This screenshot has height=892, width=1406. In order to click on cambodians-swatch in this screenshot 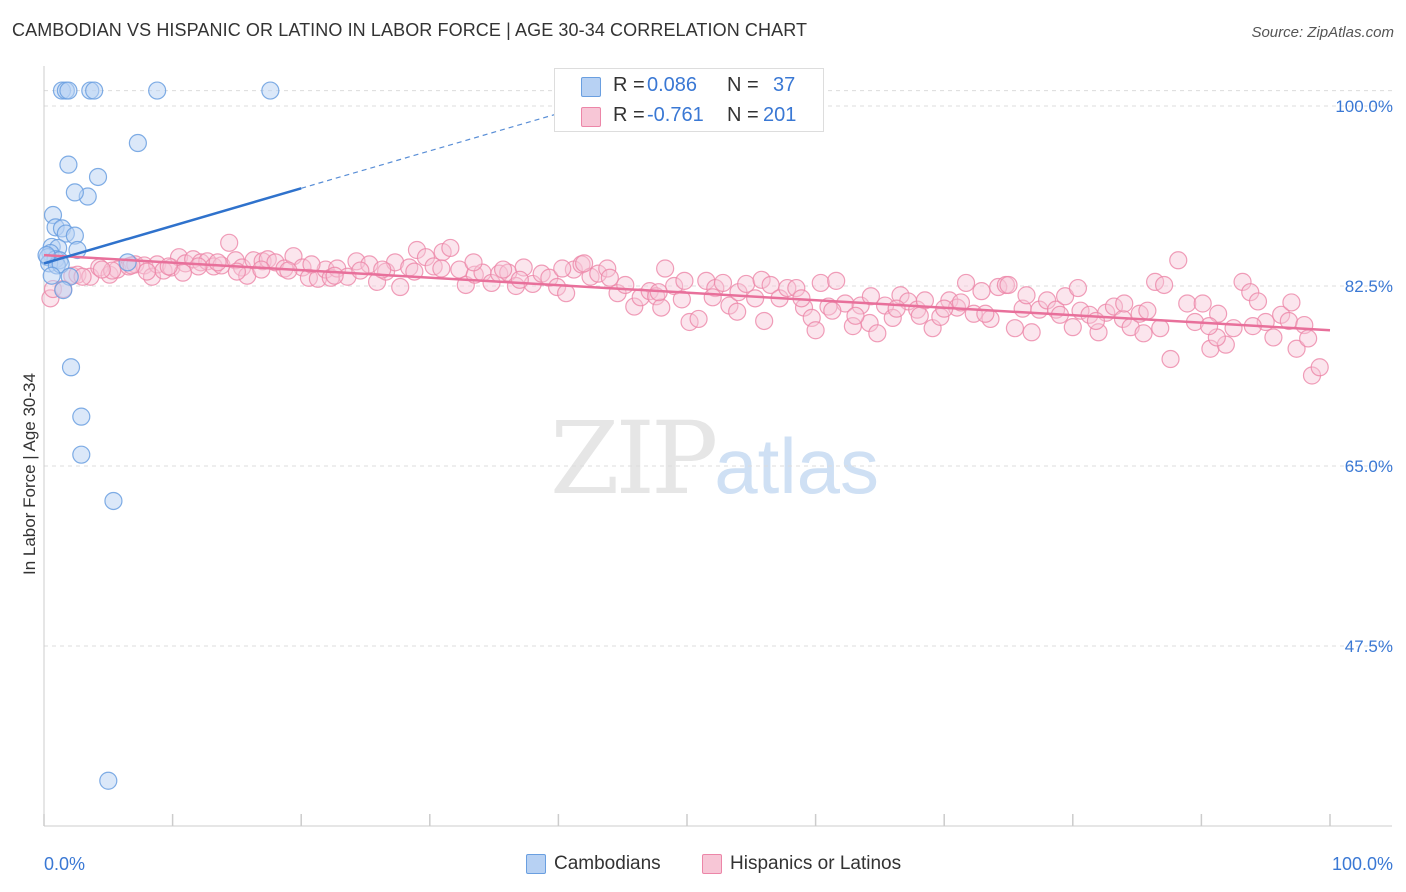, I will do `click(536, 864)`.